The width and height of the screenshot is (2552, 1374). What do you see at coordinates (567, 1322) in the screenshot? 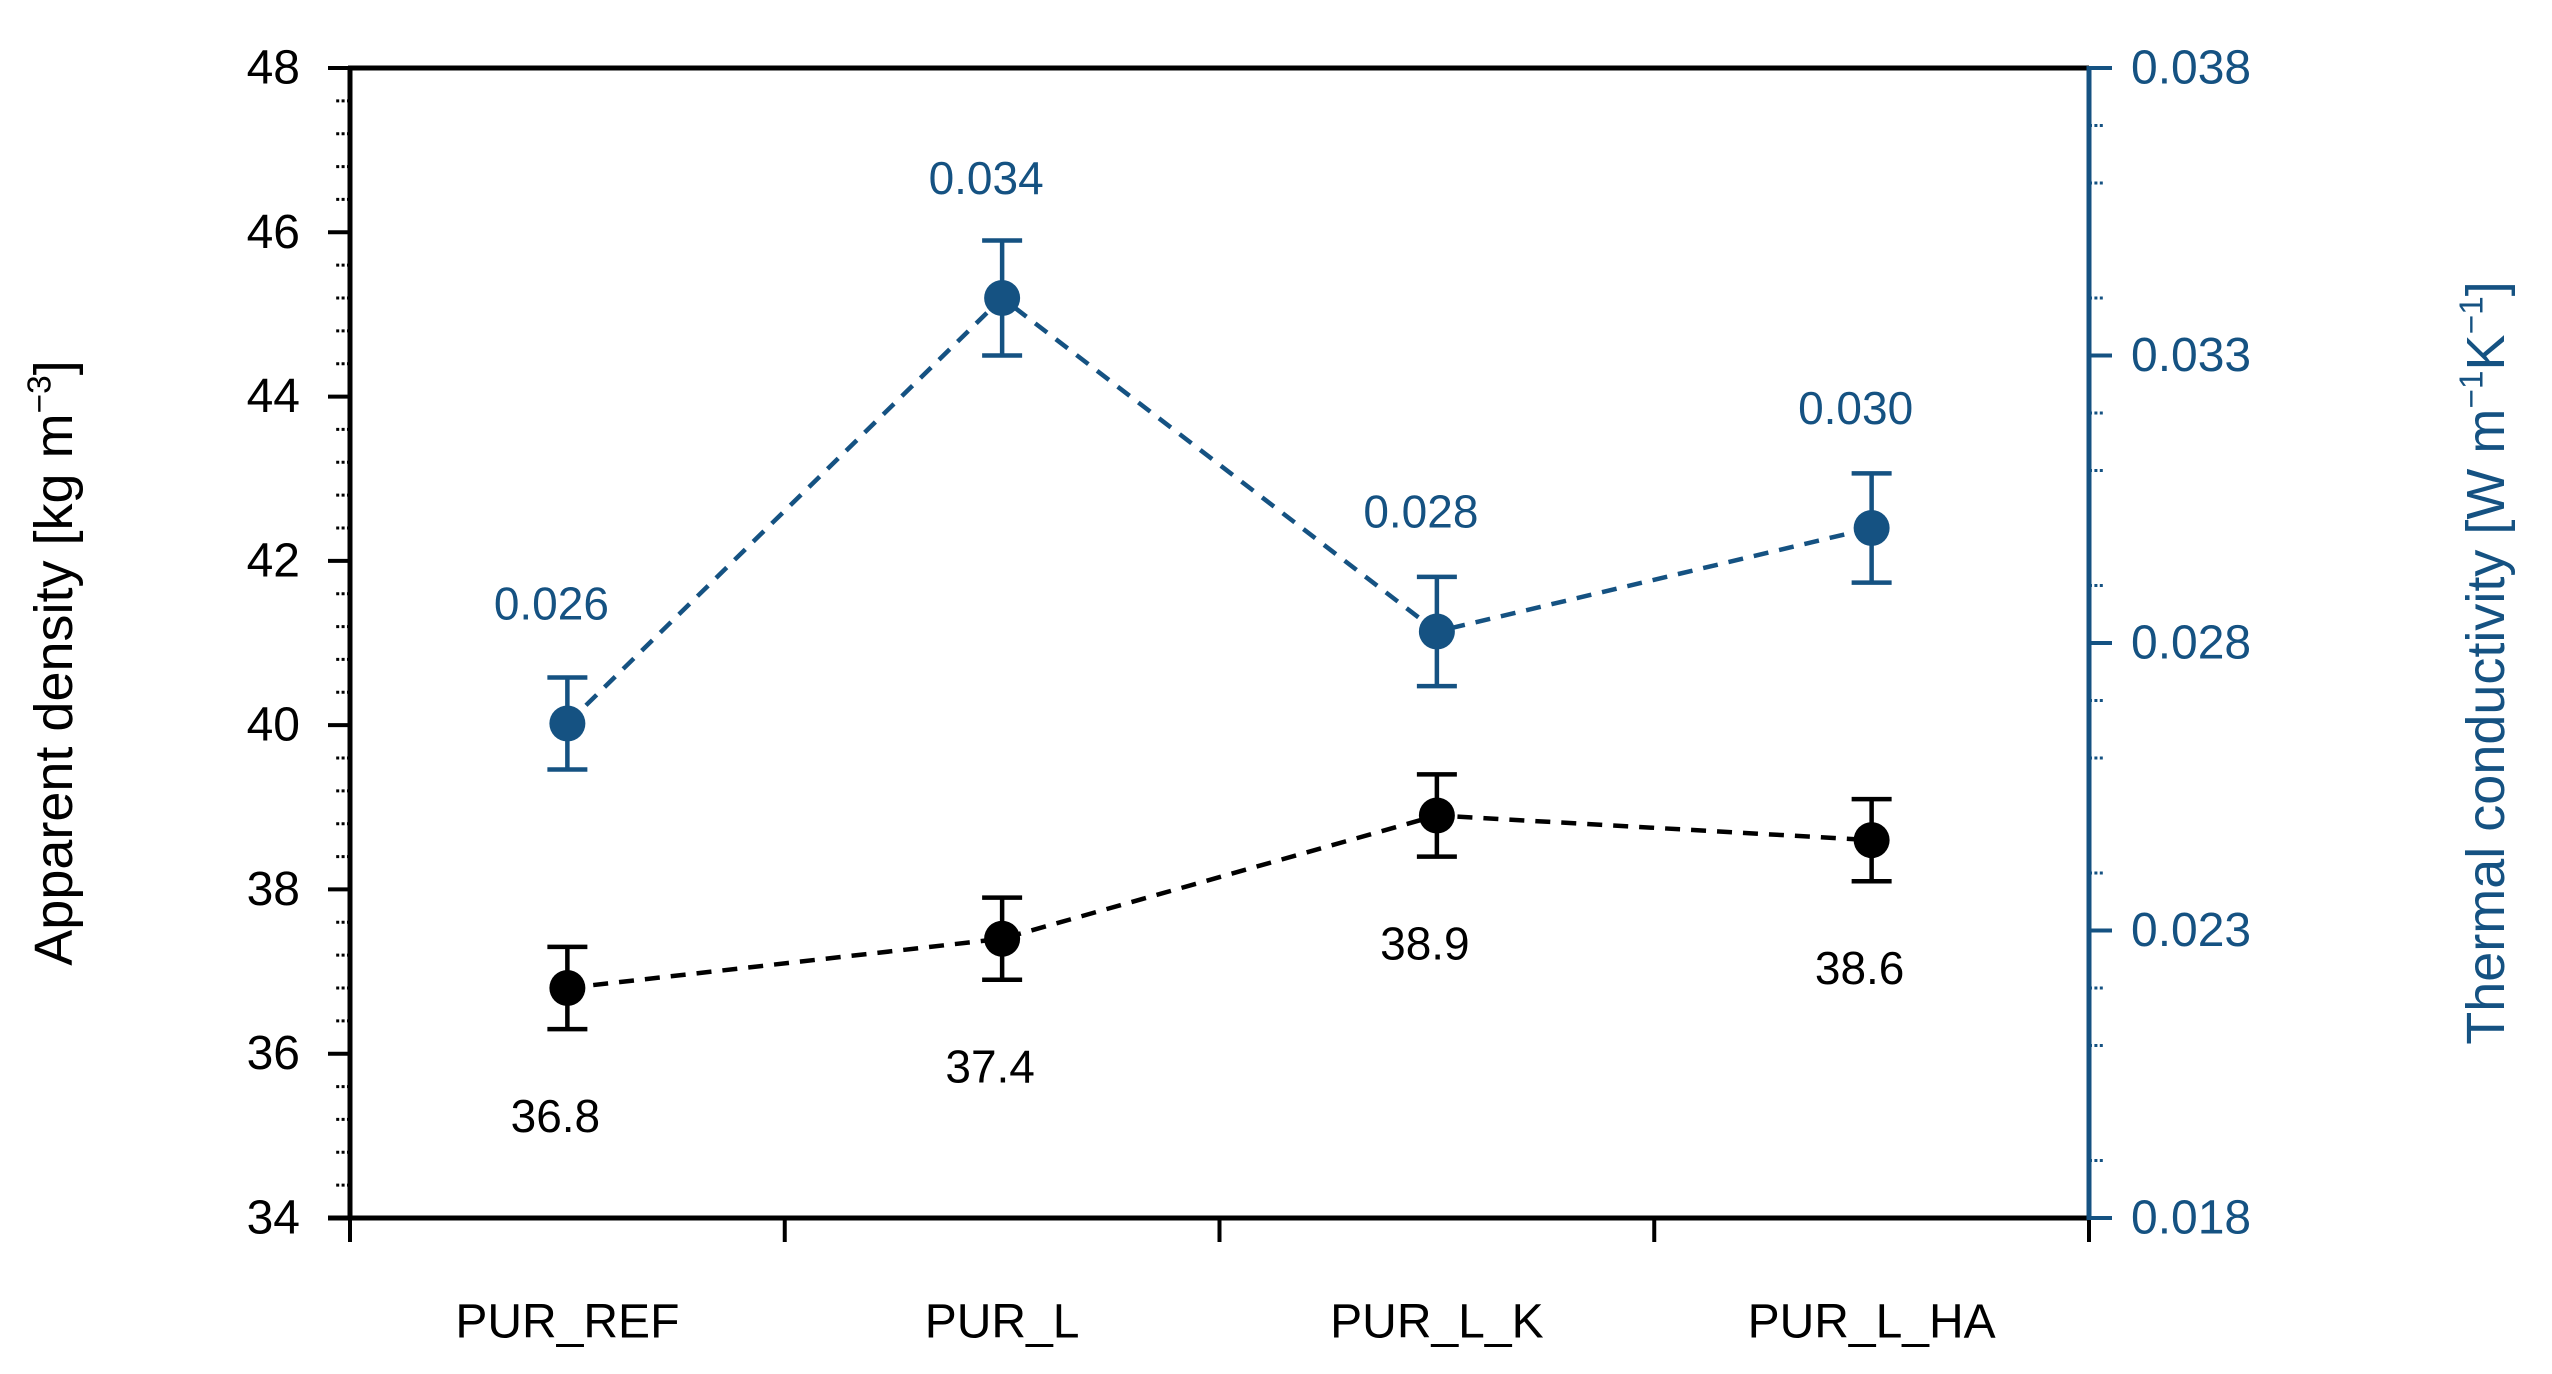
I see `x-category-label: PUR_REF` at bounding box center [567, 1322].